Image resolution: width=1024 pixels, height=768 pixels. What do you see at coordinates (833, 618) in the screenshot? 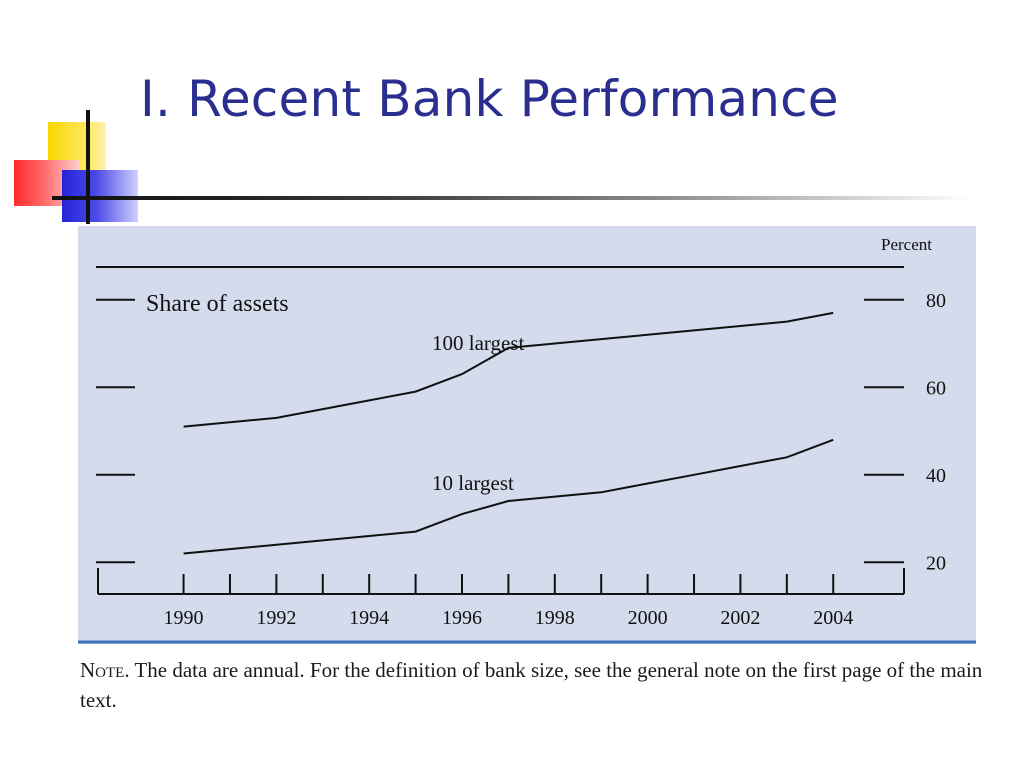
I see `x-tick-label-2004: 2004` at bounding box center [833, 618].